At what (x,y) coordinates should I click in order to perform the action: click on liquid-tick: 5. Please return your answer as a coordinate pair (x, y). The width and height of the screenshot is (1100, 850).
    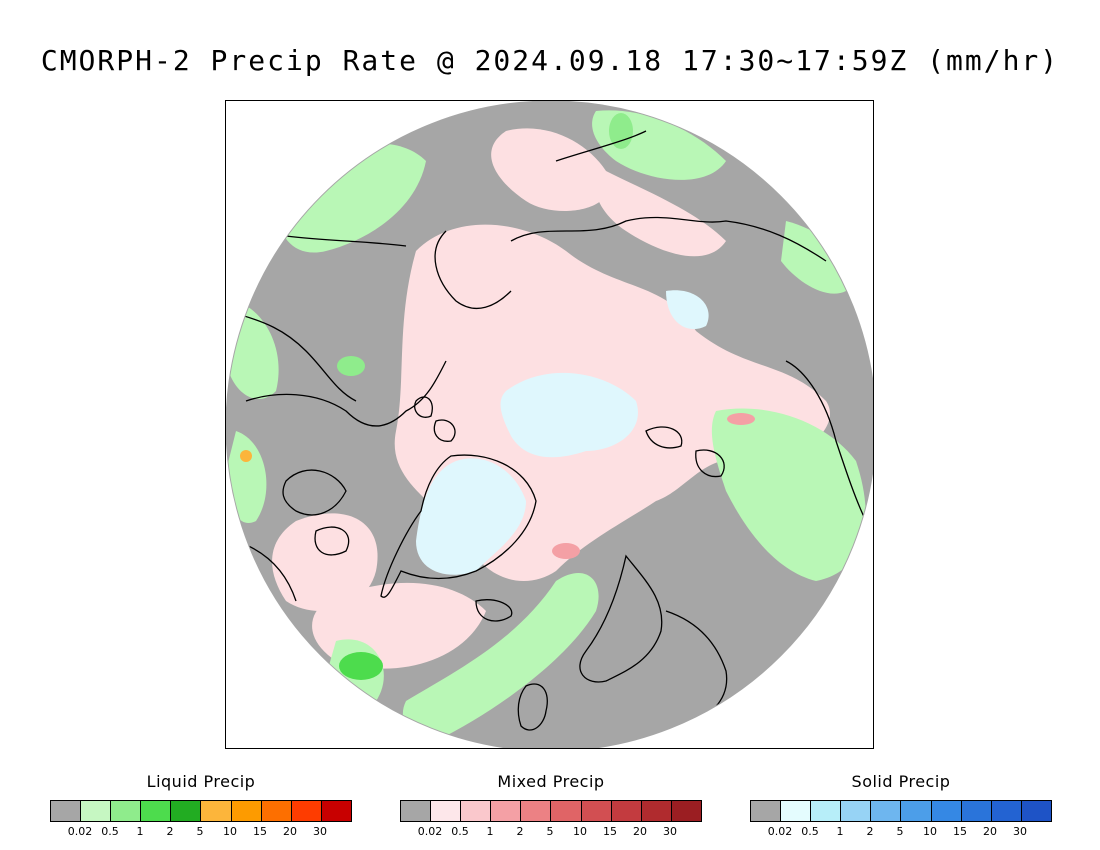
    Looking at the image, I should click on (200, 831).